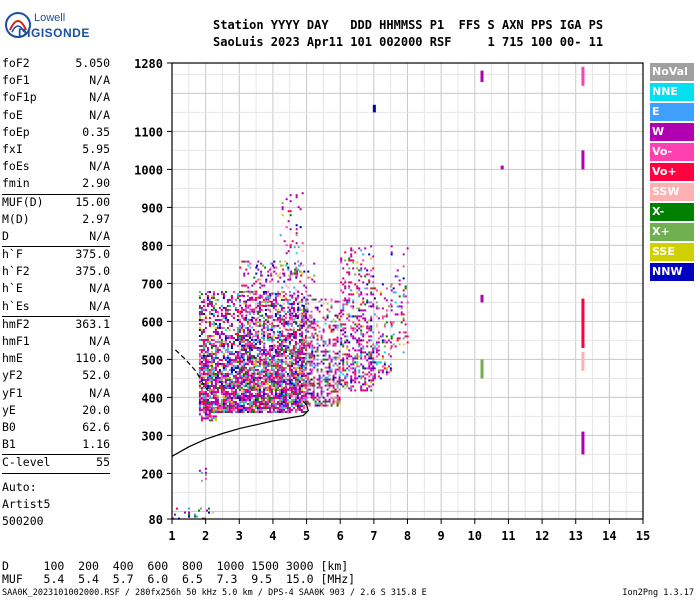 The width and height of the screenshot is (700, 600). I want to click on param-value: N/A, so click(99, 114).